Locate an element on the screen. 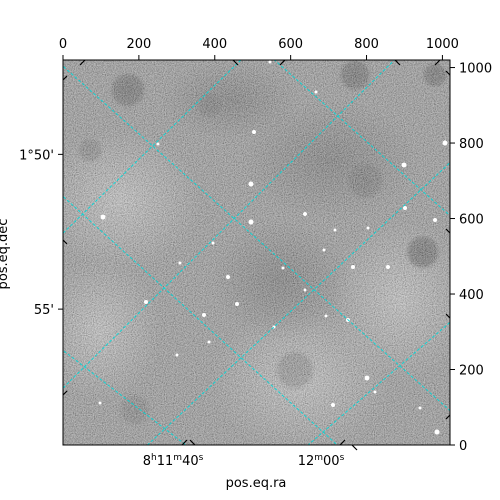 Image resolution: width=500 pixels, height=500 pixels. top-tick-label: 600 is located at coordinates (290, 44).